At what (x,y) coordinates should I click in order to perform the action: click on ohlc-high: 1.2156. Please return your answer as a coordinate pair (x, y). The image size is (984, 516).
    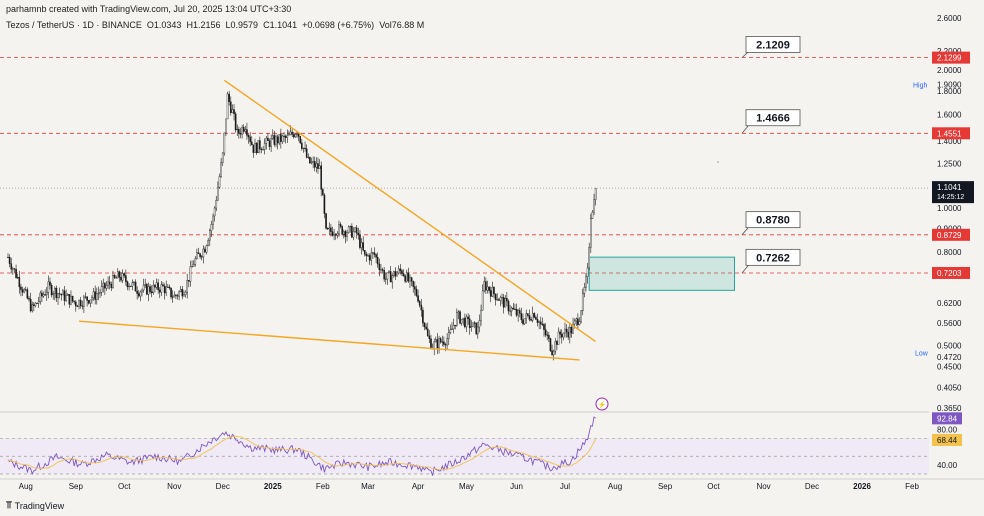
    Looking at the image, I should click on (206, 25).